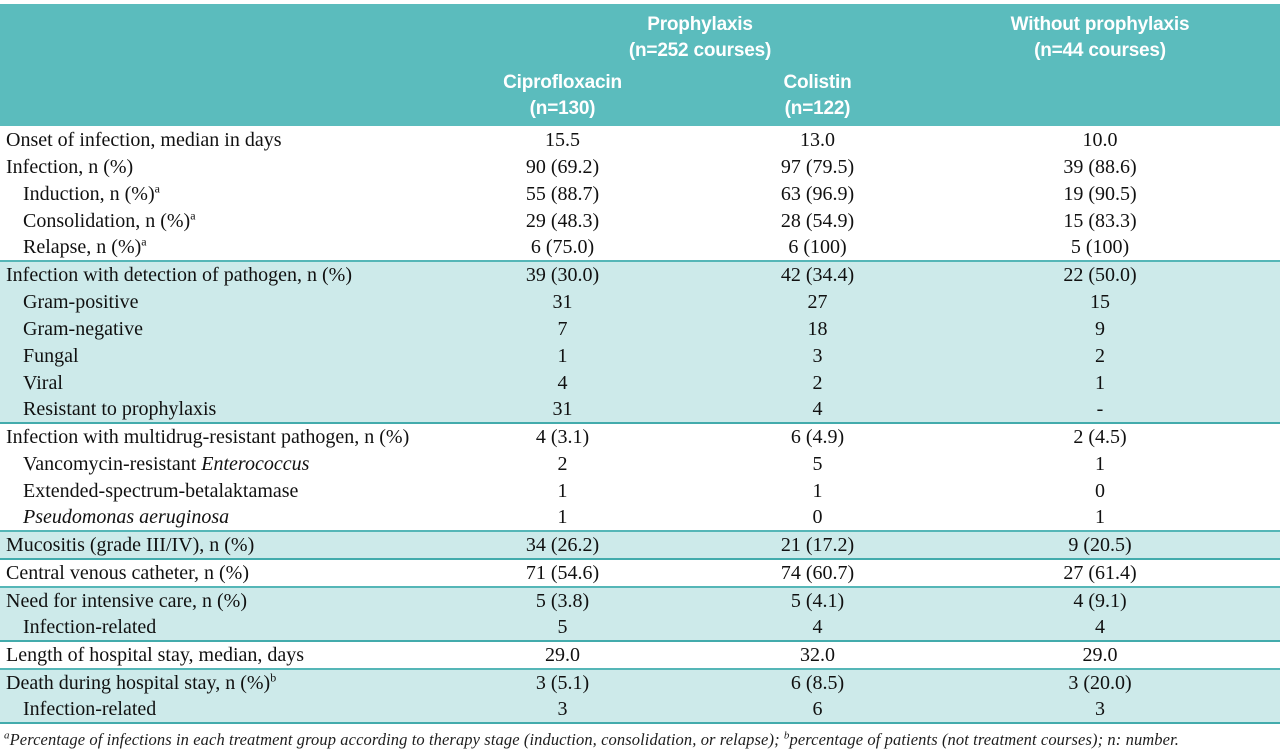 This screenshot has width=1280, height=750. What do you see at coordinates (155, 655) in the screenshot?
I see `row-label-text: Length of hospital stay, median, days` at bounding box center [155, 655].